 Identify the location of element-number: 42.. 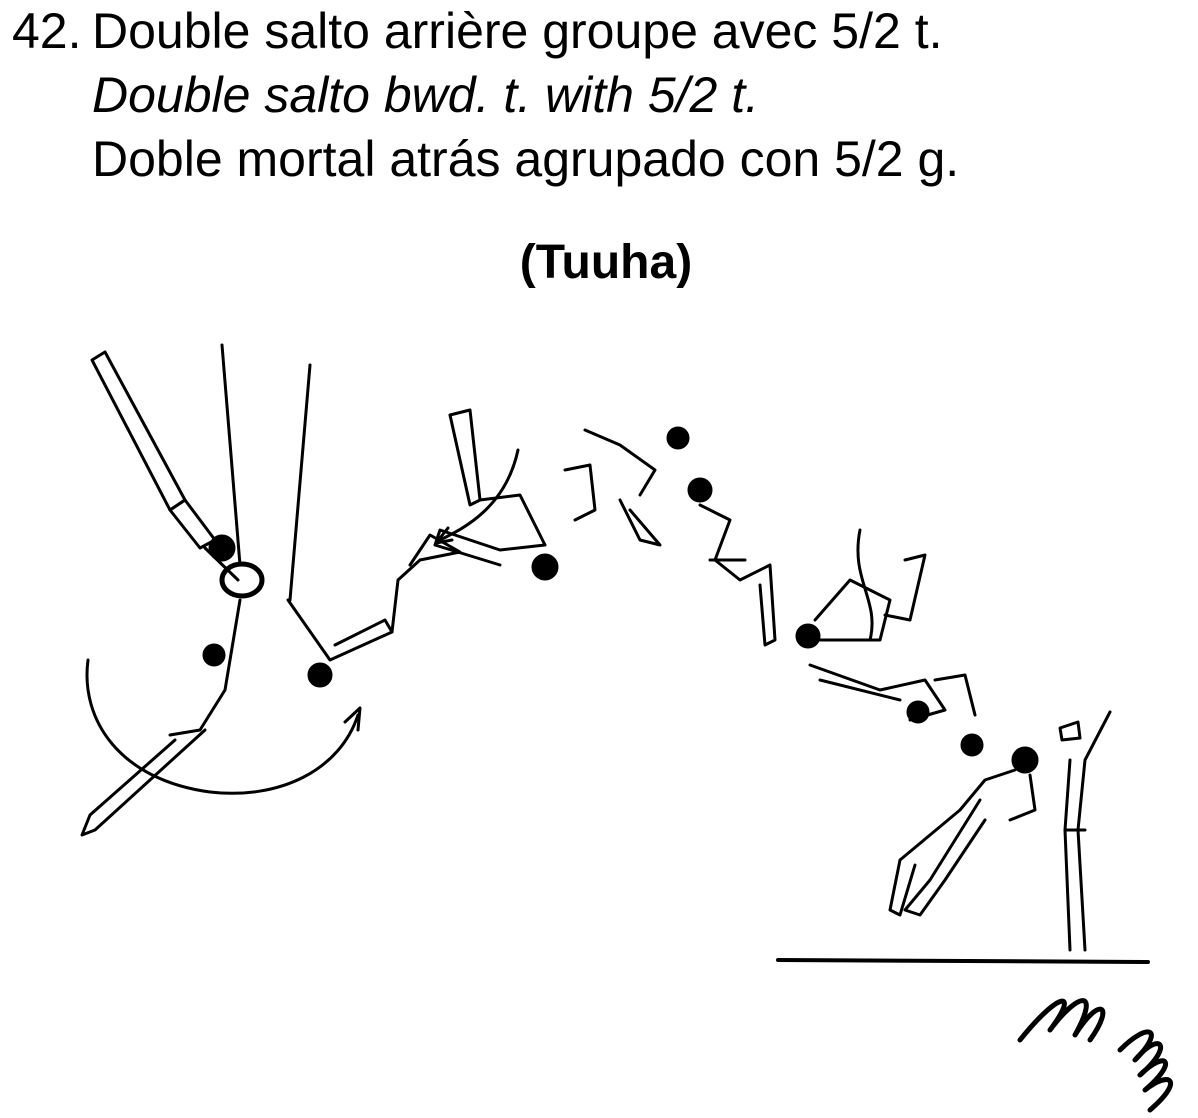
(47, 31).